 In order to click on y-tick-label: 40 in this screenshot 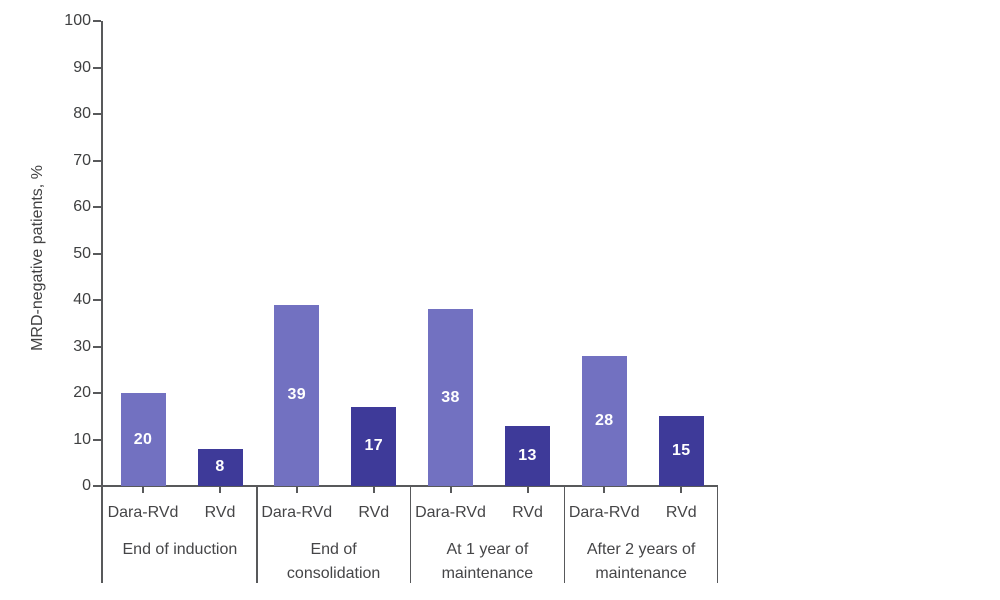, I will do `click(82, 299)`.